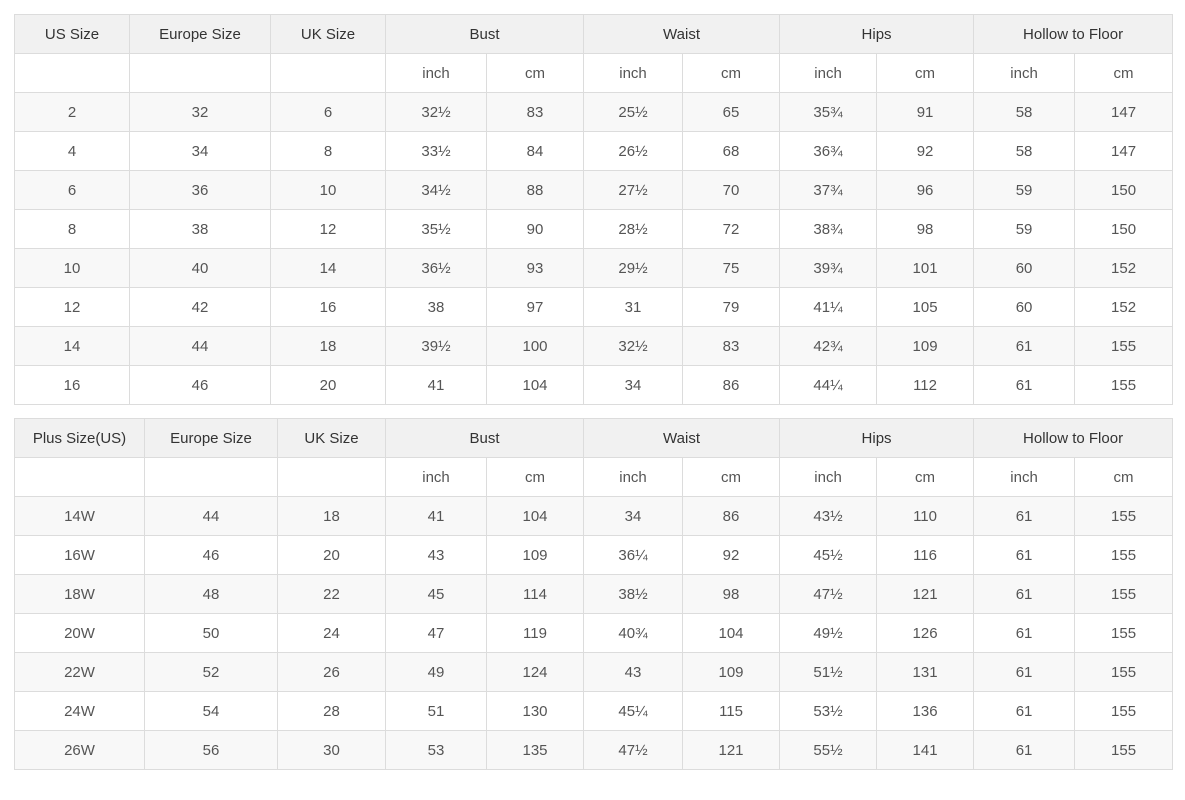 This screenshot has height=800, width=1185. Describe the element at coordinates (72, 307) in the screenshot. I see `size-cell: 12` at that location.